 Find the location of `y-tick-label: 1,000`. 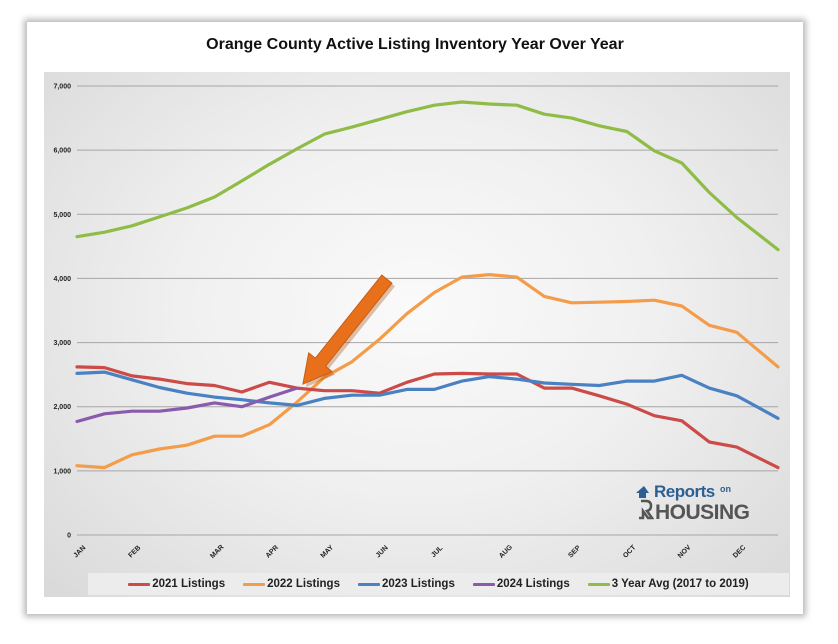

y-tick-label: 1,000 is located at coordinates (62, 471).